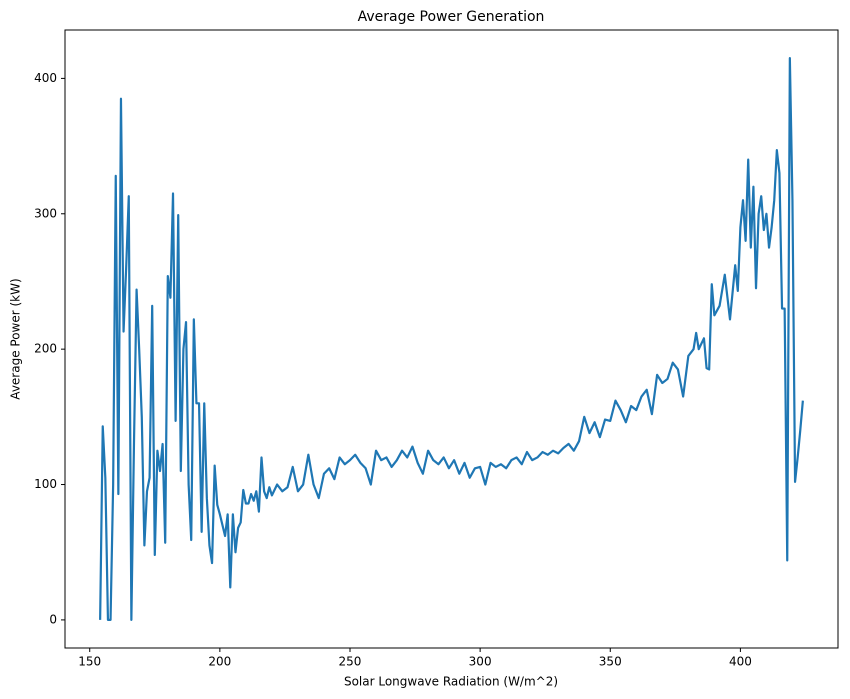 The width and height of the screenshot is (850, 699). What do you see at coordinates (480, 662) in the screenshot?
I see `x-tick-label: 300` at bounding box center [480, 662].